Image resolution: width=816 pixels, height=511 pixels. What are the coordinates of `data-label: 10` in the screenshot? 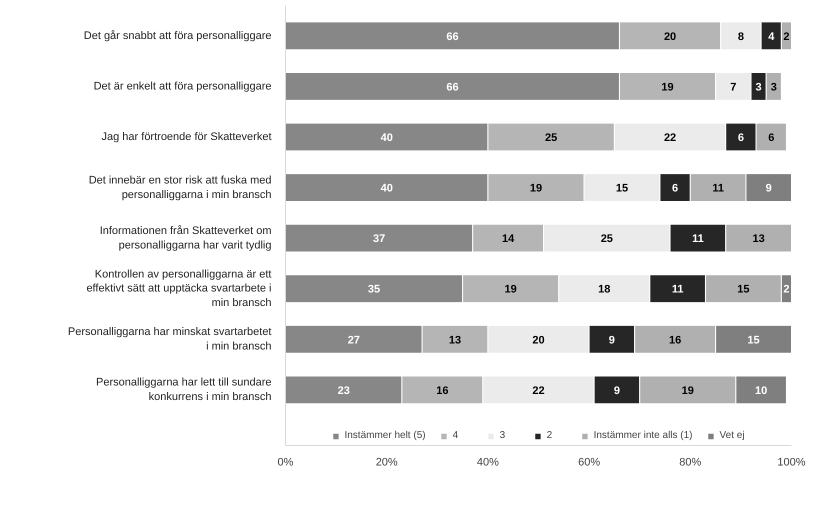 It's located at (761, 390).